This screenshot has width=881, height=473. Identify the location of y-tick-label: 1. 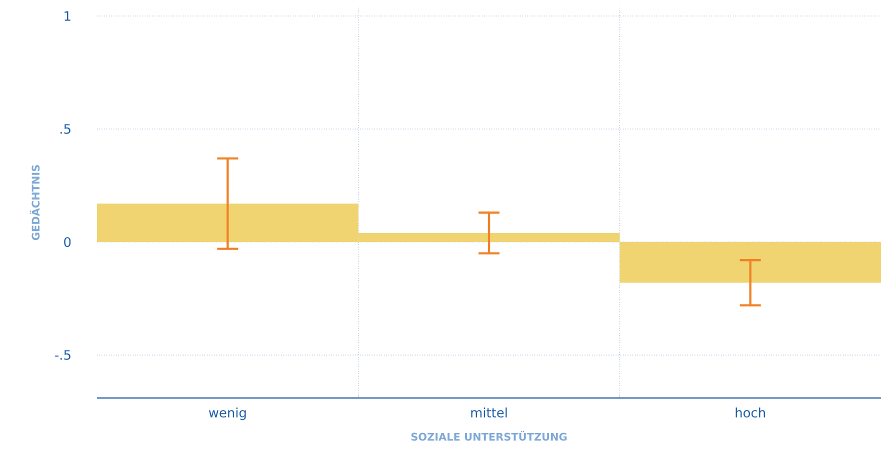
(67, 16).